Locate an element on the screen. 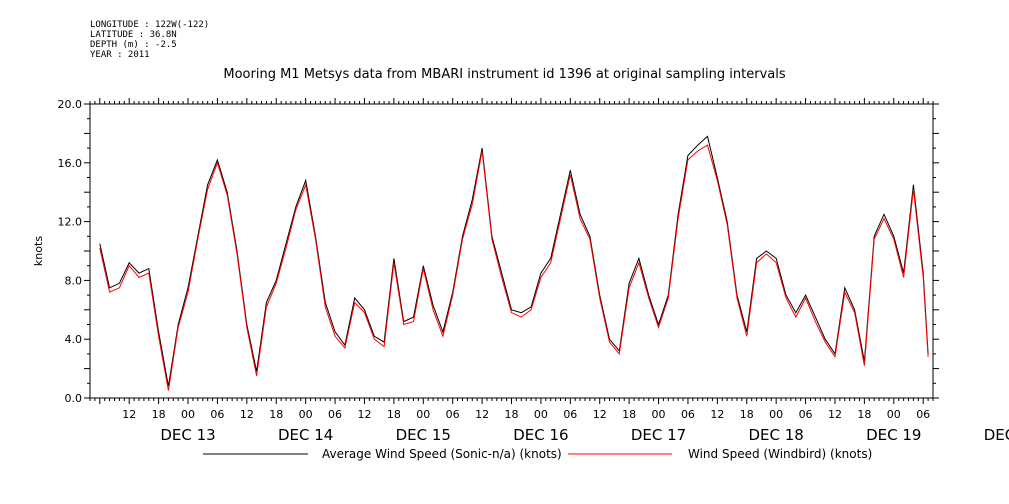 This screenshot has width=1009, height=504. x-day-label: DEC 17 is located at coordinates (658, 435).